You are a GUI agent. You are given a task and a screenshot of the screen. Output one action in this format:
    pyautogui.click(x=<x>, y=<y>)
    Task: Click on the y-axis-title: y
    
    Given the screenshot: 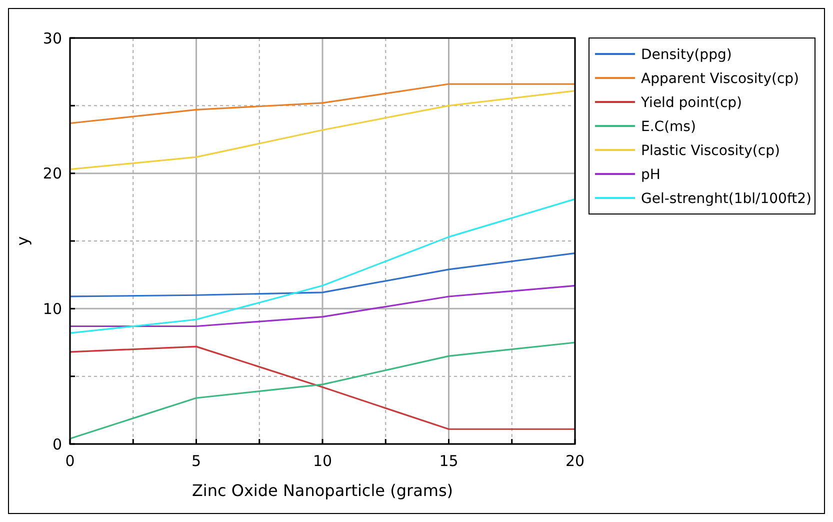 What is the action you would take?
    pyautogui.click(x=22, y=241)
    